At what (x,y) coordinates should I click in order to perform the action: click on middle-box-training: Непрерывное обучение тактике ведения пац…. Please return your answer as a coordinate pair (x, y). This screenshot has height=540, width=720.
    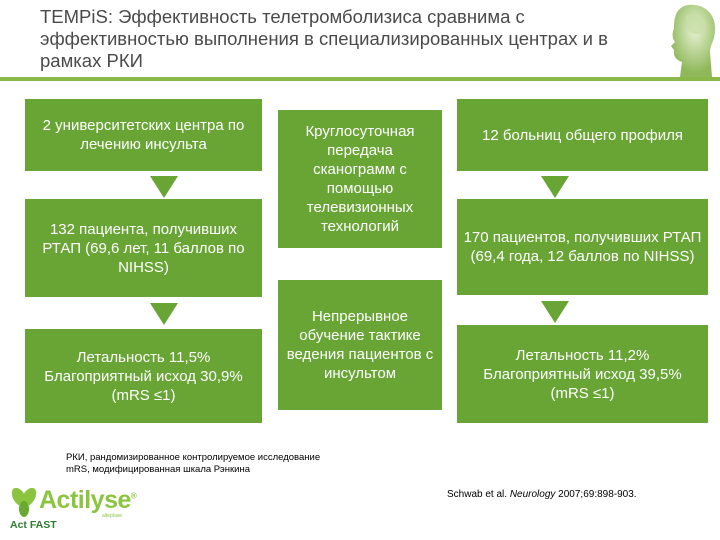
    Looking at the image, I should click on (360, 345).